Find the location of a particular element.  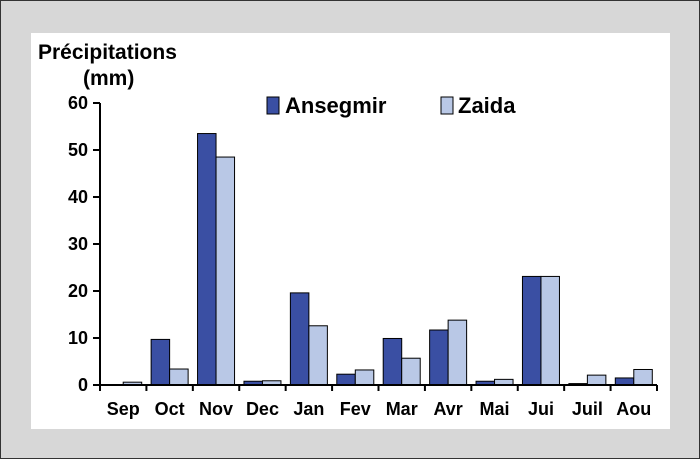

x-tick-label: Mar is located at coordinates (402, 409).